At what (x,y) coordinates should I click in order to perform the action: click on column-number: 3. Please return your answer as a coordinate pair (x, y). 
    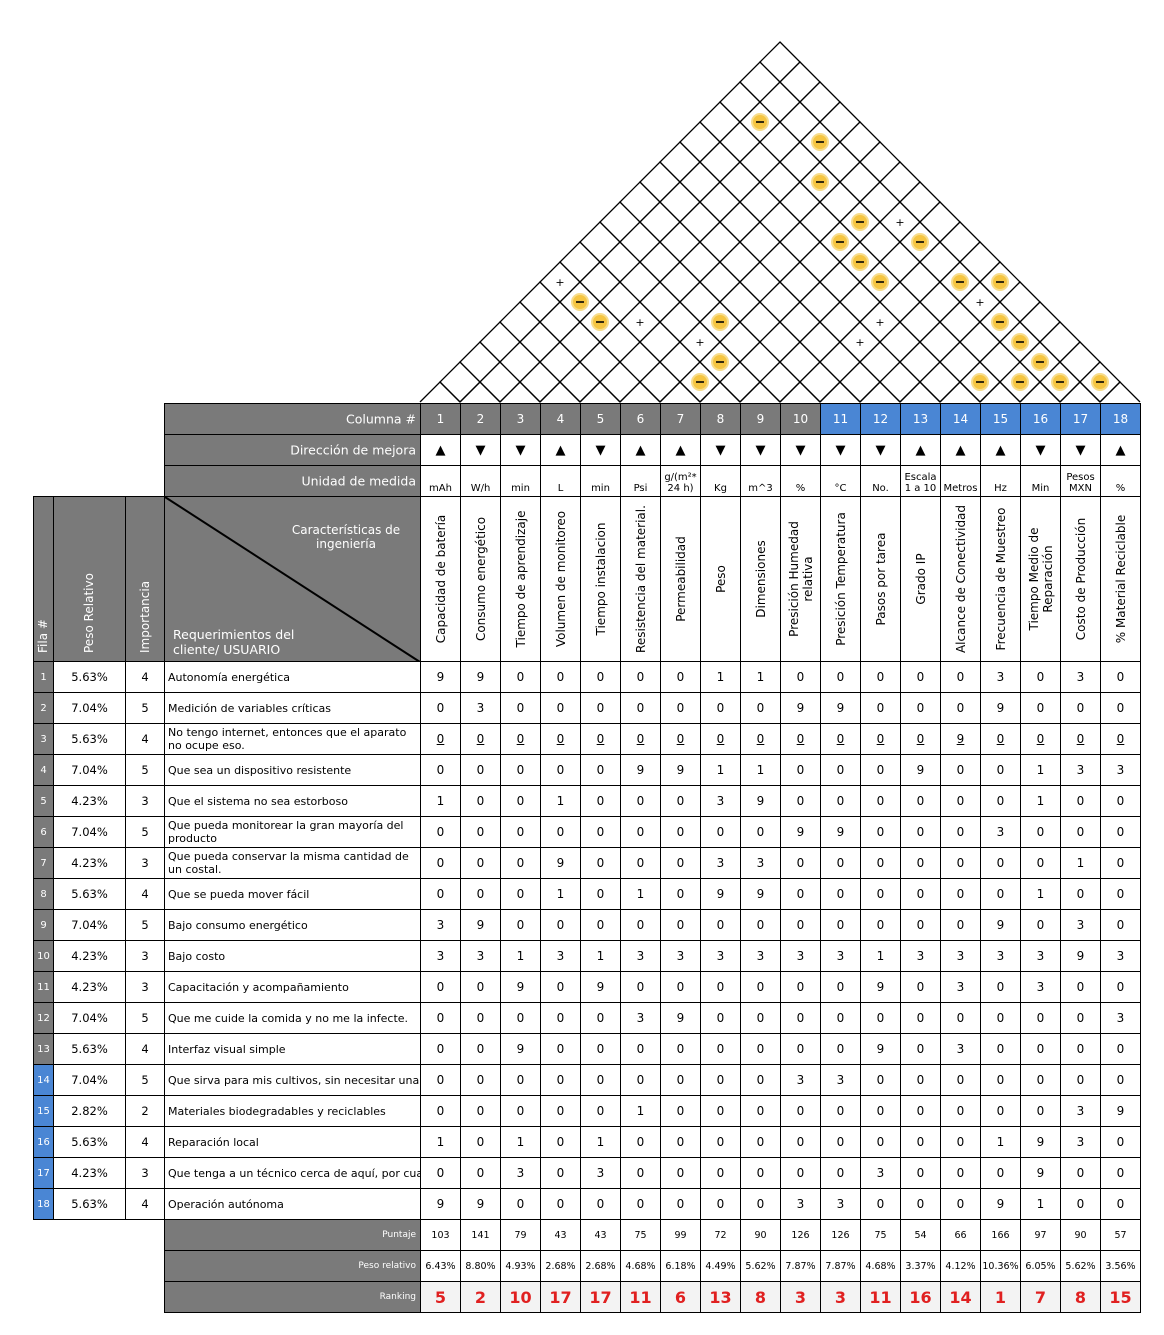
    Looking at the image, I should click on (520, 419).